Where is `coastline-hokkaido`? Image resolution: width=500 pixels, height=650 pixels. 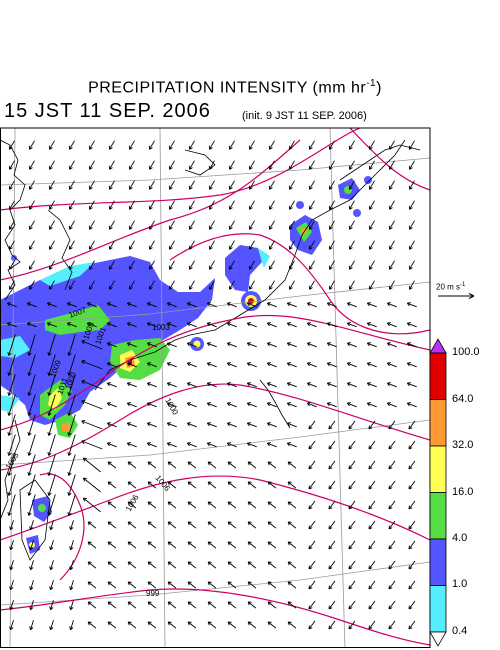
coastline-hokkaido is located at coordinates (380, 162).